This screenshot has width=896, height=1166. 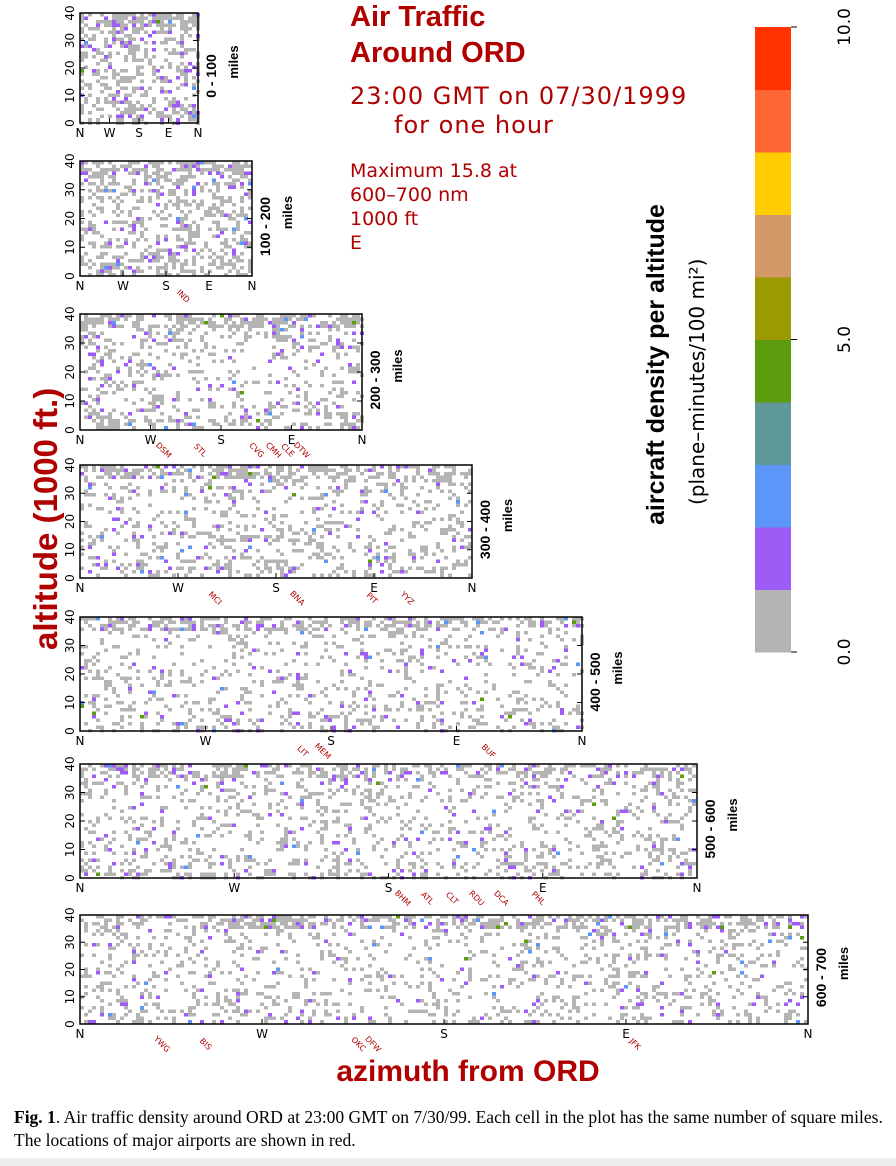 What do you see at coordinates (409, 195) in the screenshot?
I see `max-note-line2: 600–700 nm` at bounding box center [409, 195].